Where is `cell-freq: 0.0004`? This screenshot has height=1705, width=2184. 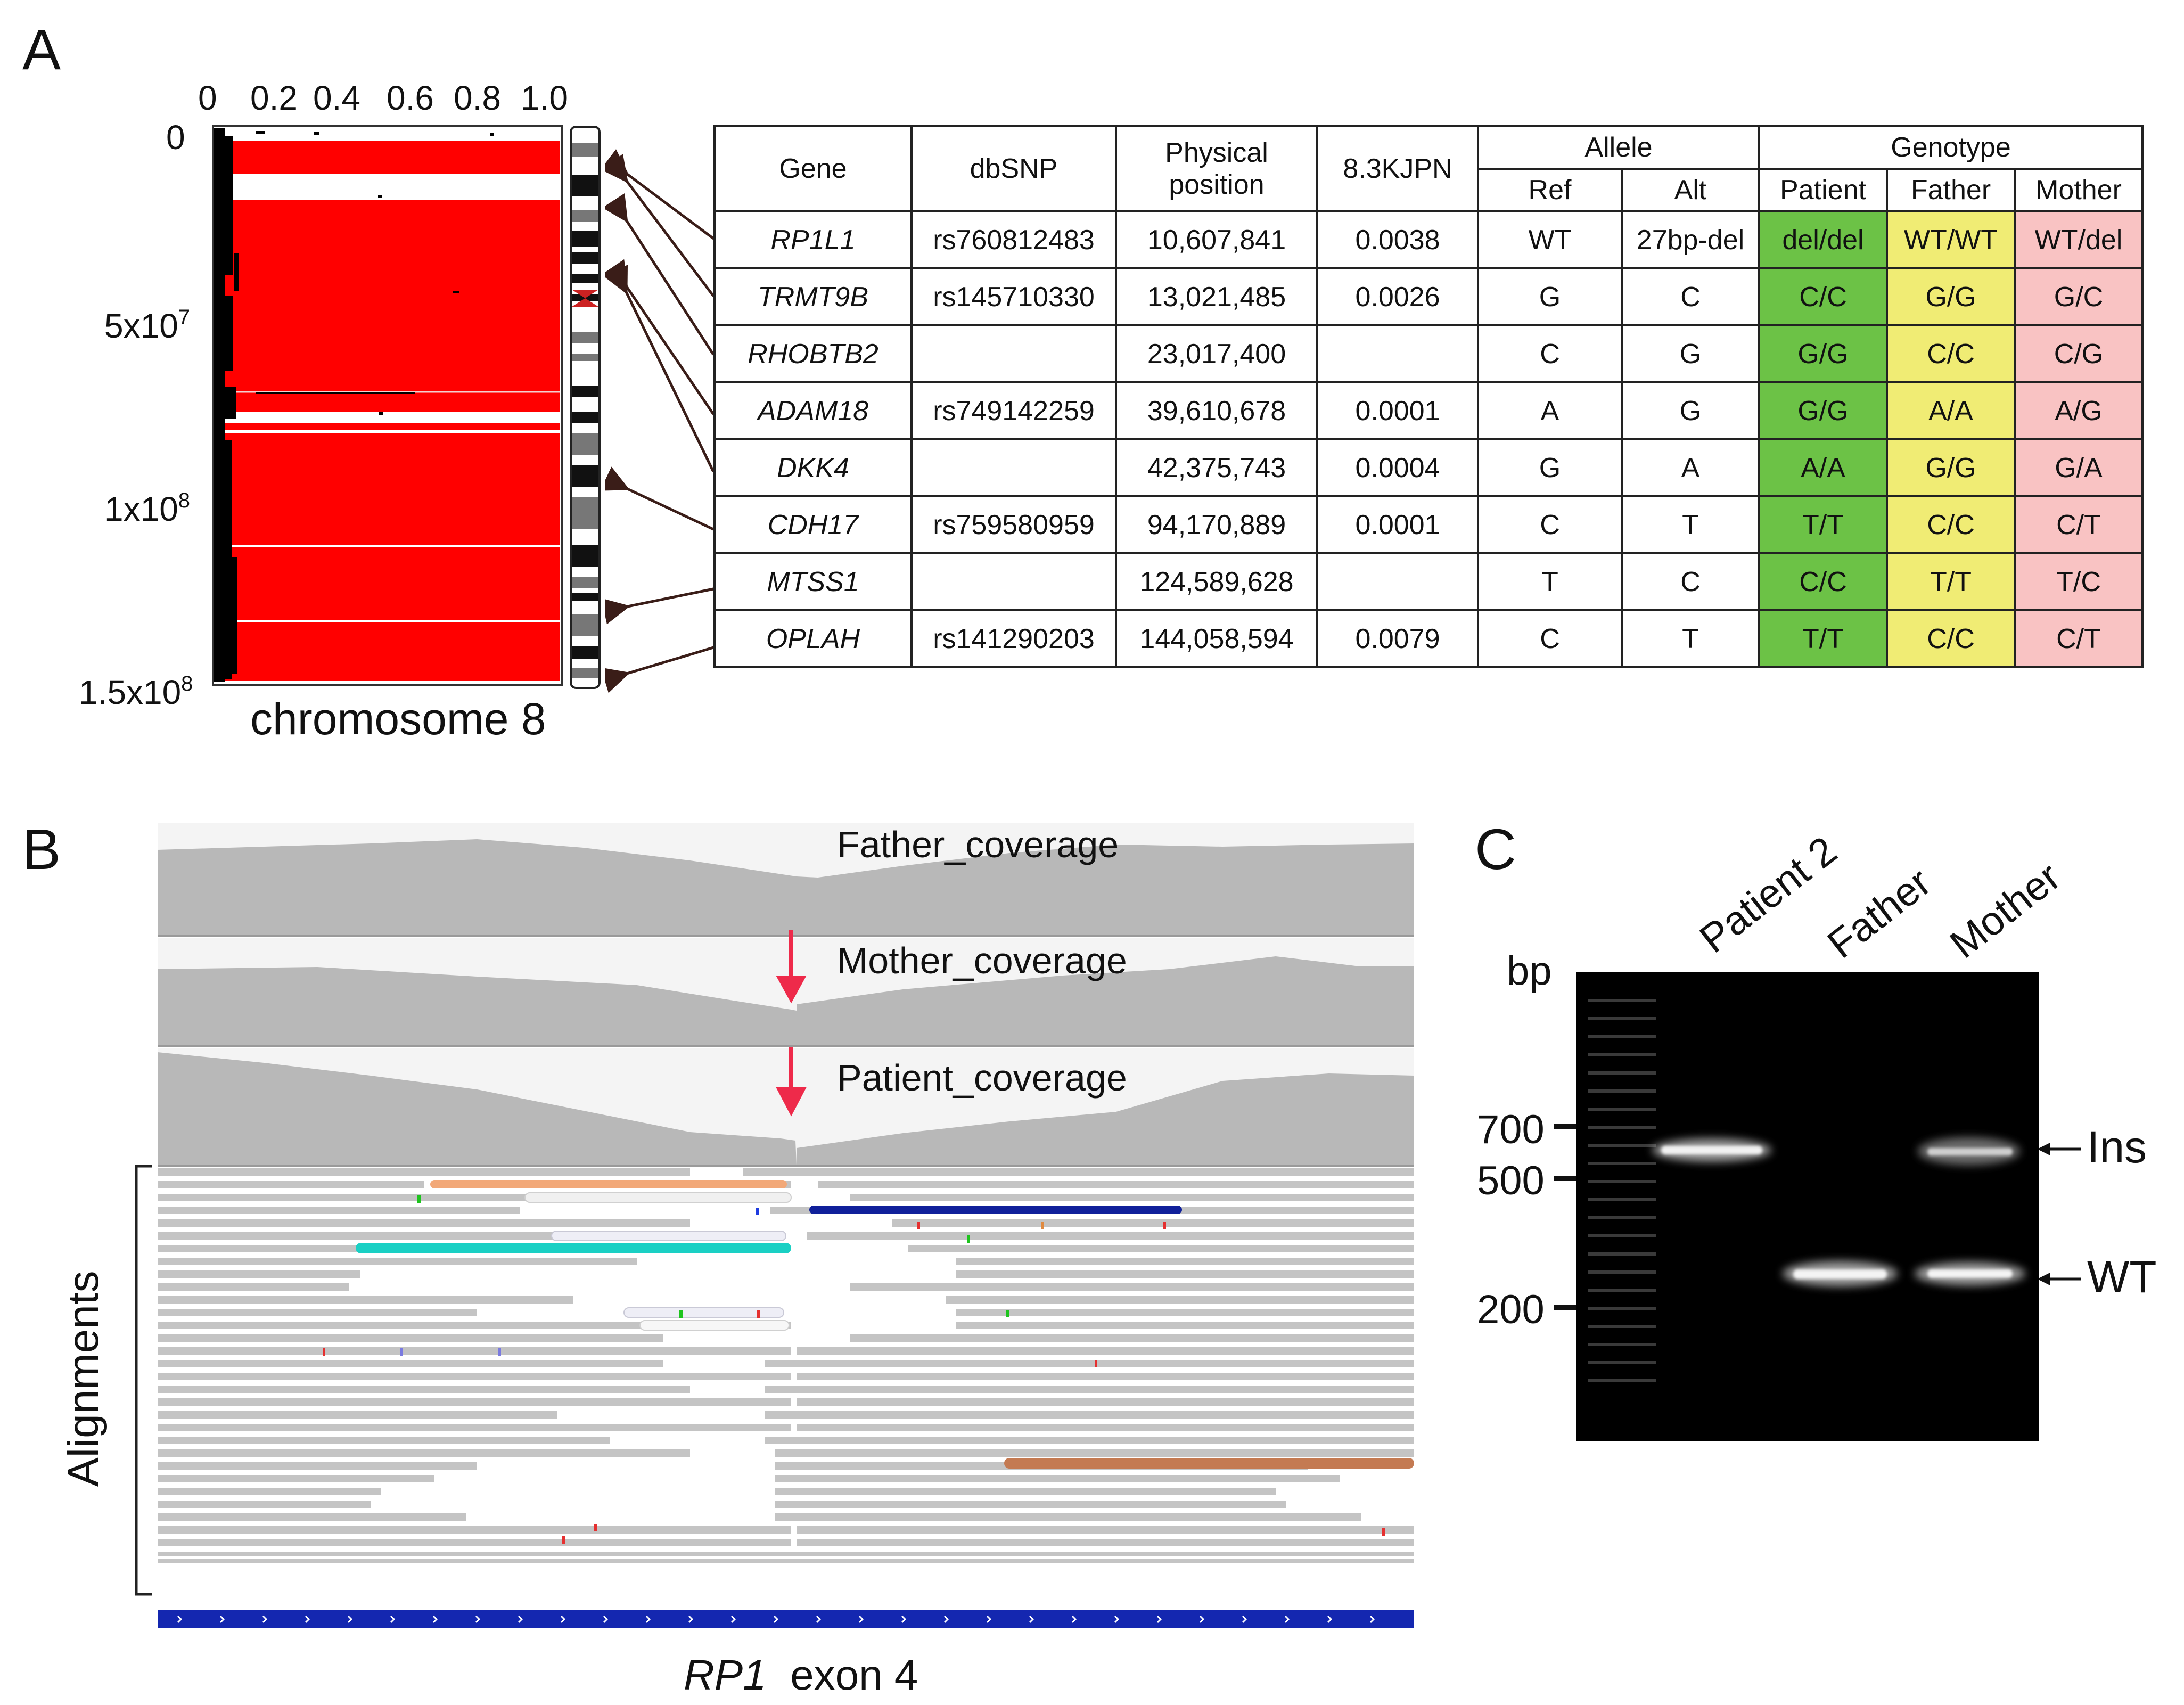 cell-freq: 0.0004 is located at coordinates (1397, 467).